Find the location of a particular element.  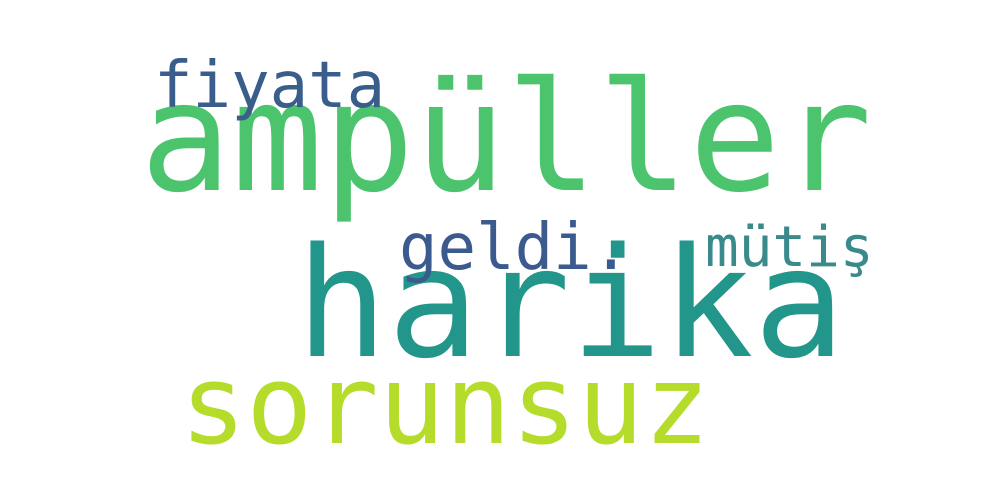

word-mutis: mütiş is located at coordinates (789, 247).